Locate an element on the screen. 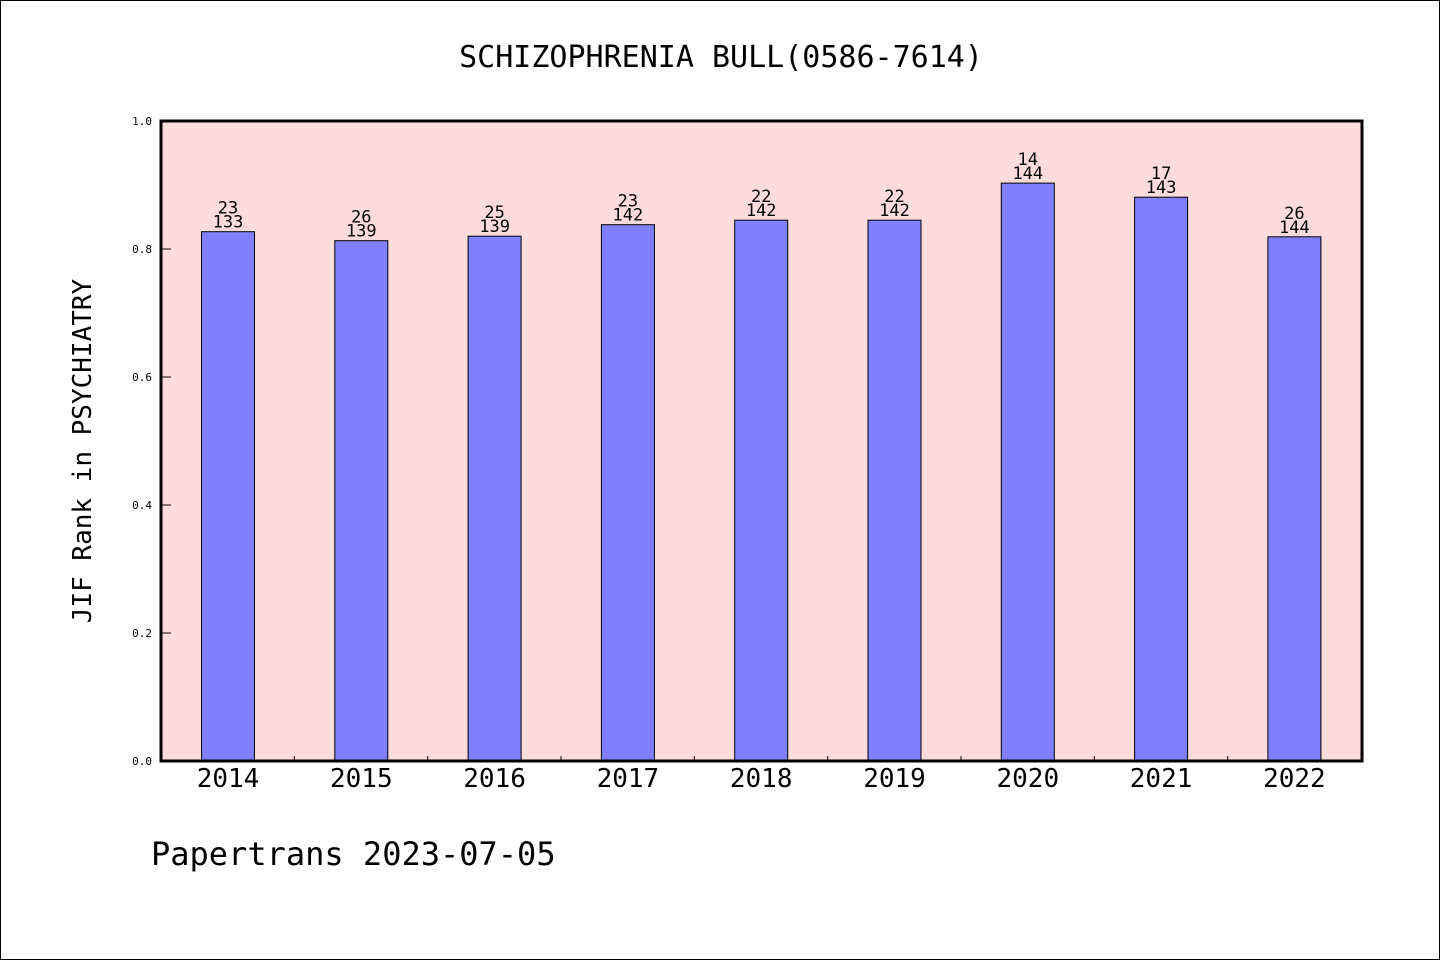 This screenshot has height=961, width=1440. x-tick-label-2019: 2019 is located at coordinates (894, 779).